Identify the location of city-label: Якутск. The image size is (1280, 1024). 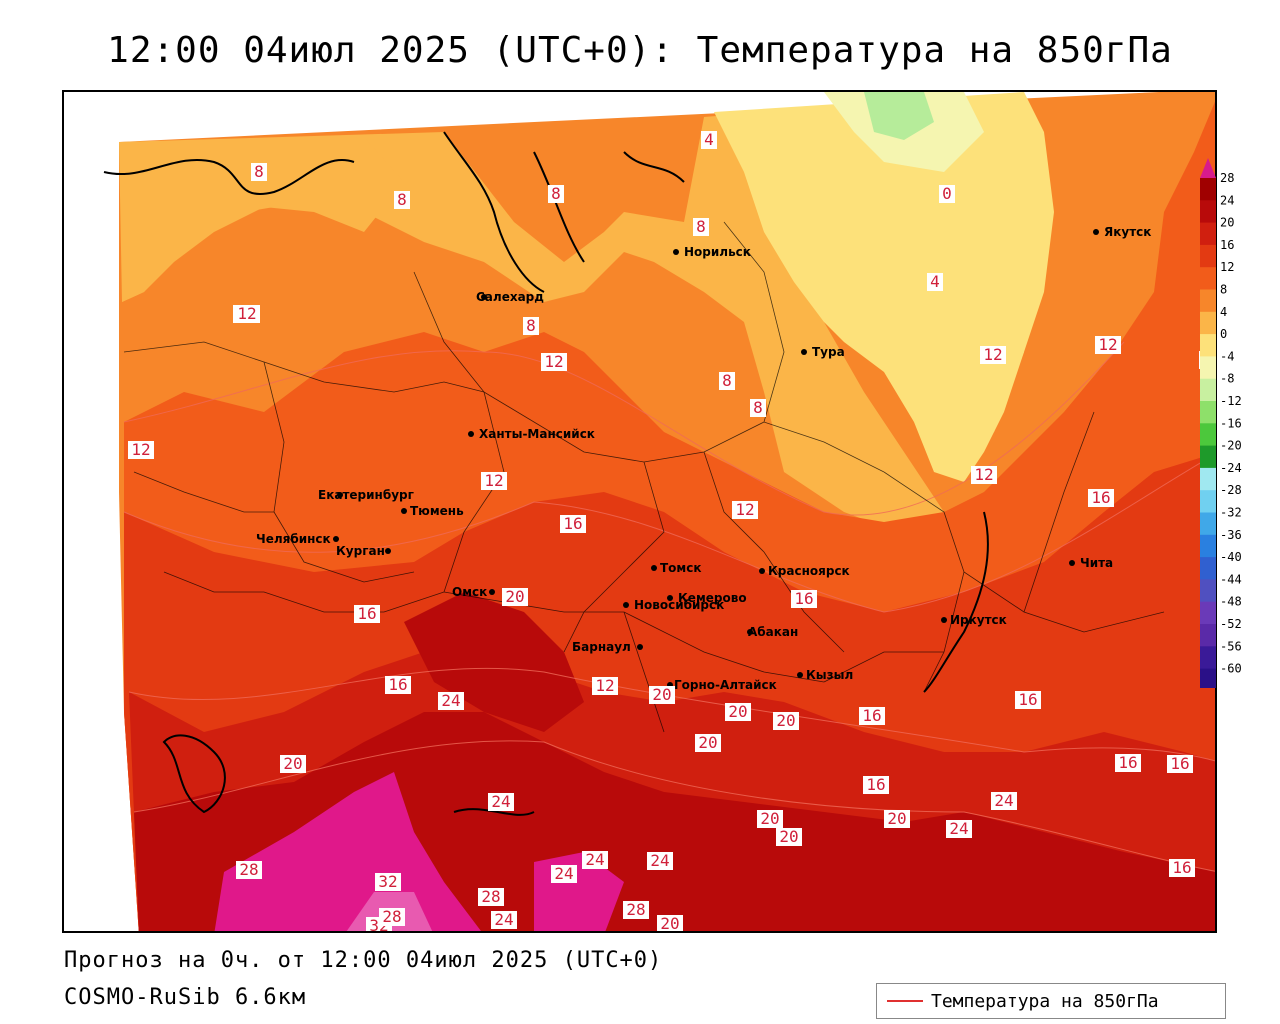
(1127, 232).